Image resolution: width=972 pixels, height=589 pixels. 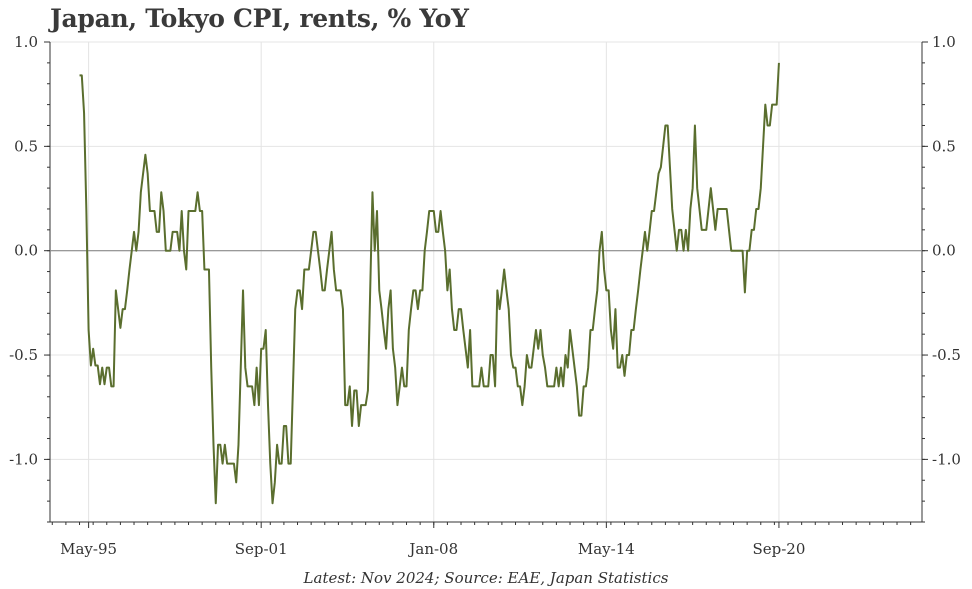 What do you see at coordinates (26, 42) in the screenshot?
I see `y-tick-label-left: 1.0` at bounding box center [26, 42].